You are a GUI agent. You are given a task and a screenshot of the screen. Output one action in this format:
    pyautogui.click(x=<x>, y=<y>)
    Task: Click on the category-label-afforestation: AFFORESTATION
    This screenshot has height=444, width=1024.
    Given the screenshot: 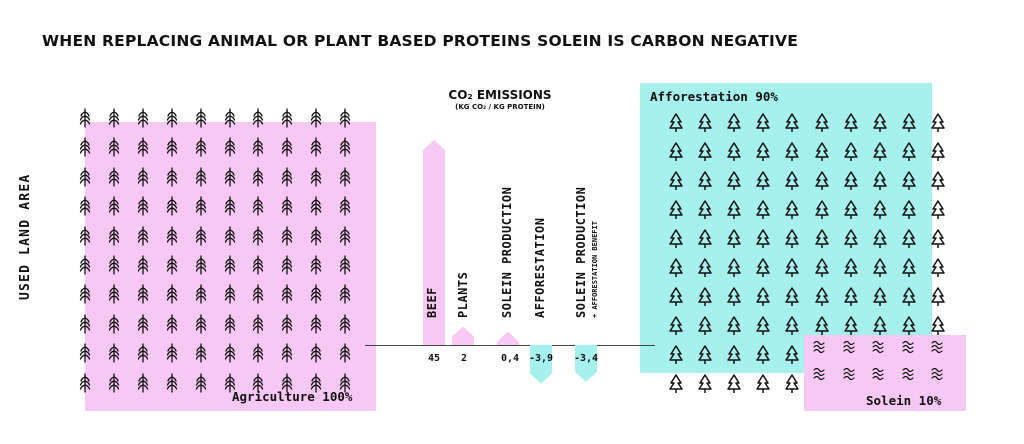 What is the action you would take?
    pyautogui.click(x=540, y=267)
    